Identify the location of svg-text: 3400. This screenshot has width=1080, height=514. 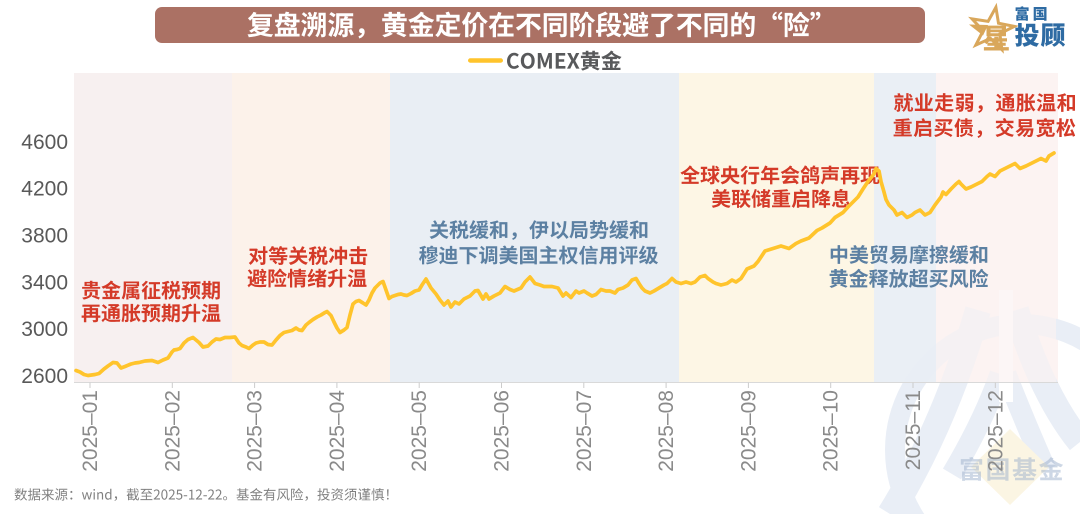
(44, 283).